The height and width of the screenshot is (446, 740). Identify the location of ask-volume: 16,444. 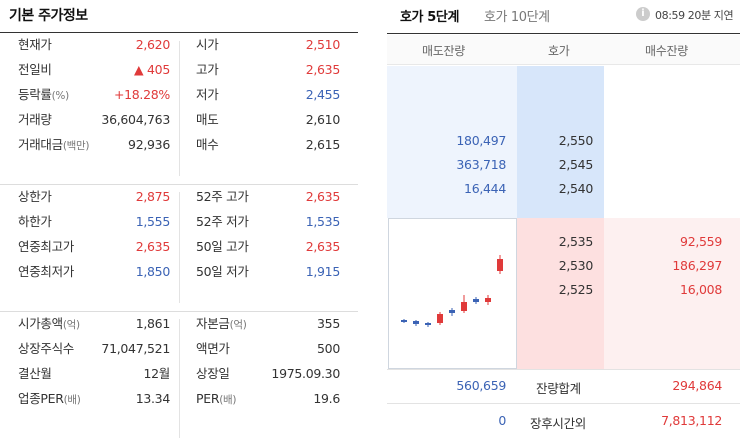
(485, 188).